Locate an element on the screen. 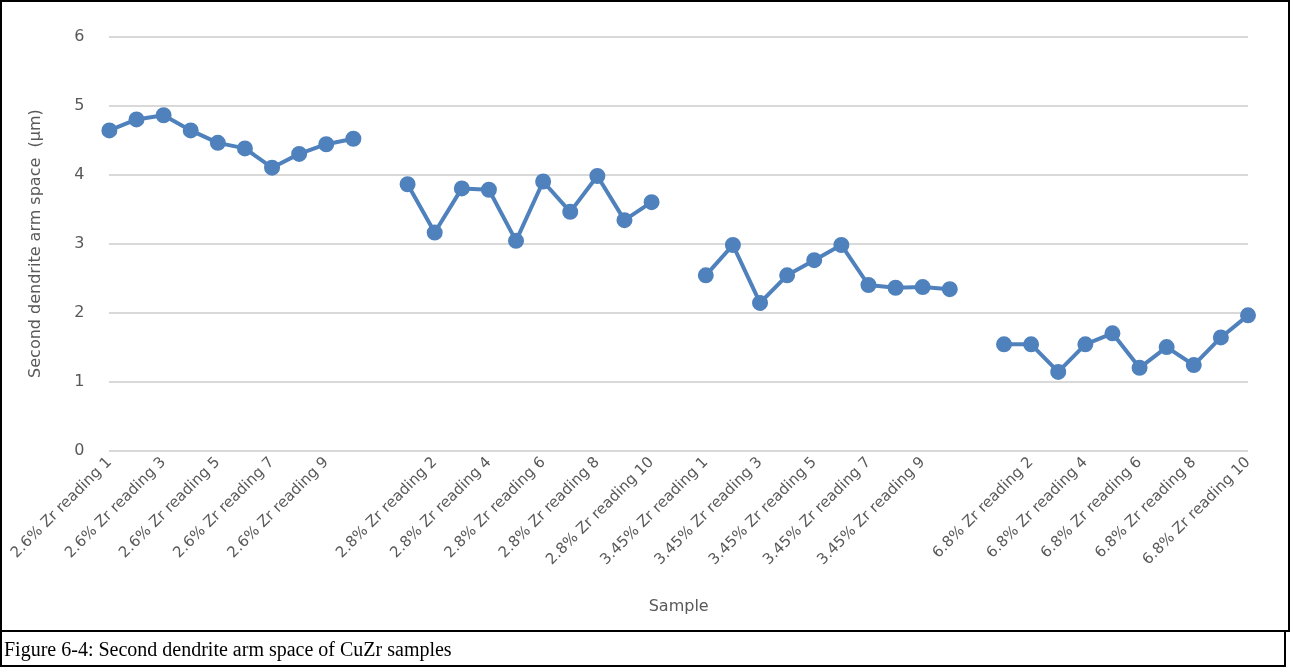  y-tick-label: 1 is located at coordinates (79, 380).